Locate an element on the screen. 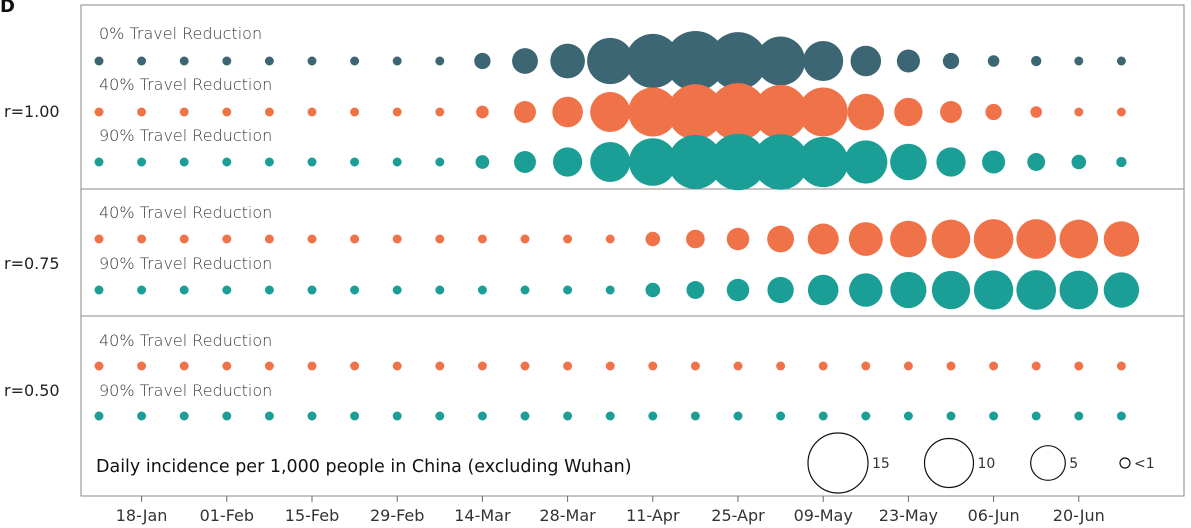 The height and width of the screenshot is (528, 1191). panel-letter: D is located at coordinates (7, 8).